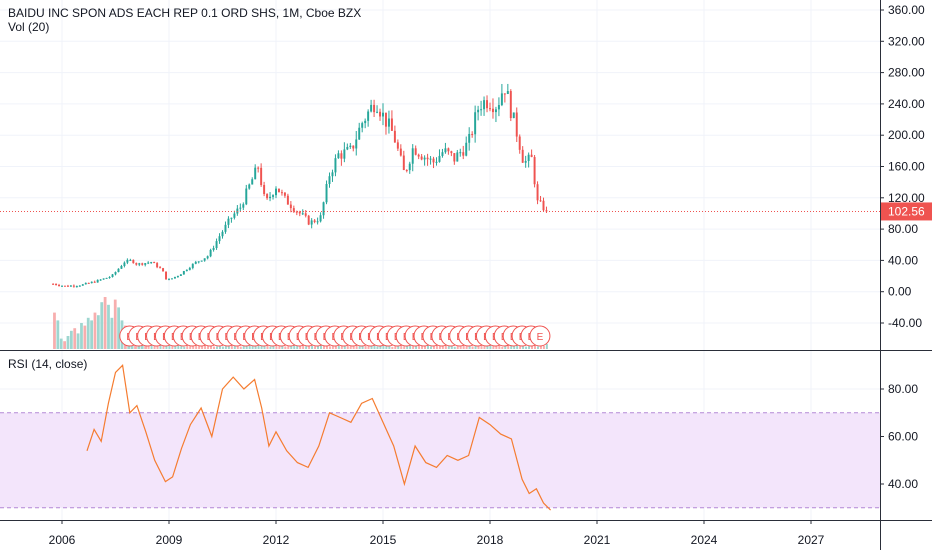  What do you see at coordinates (906, 211) in the screenshot?
I see `last-price-badge-label: 102.56` at bounding box center [906, 211].